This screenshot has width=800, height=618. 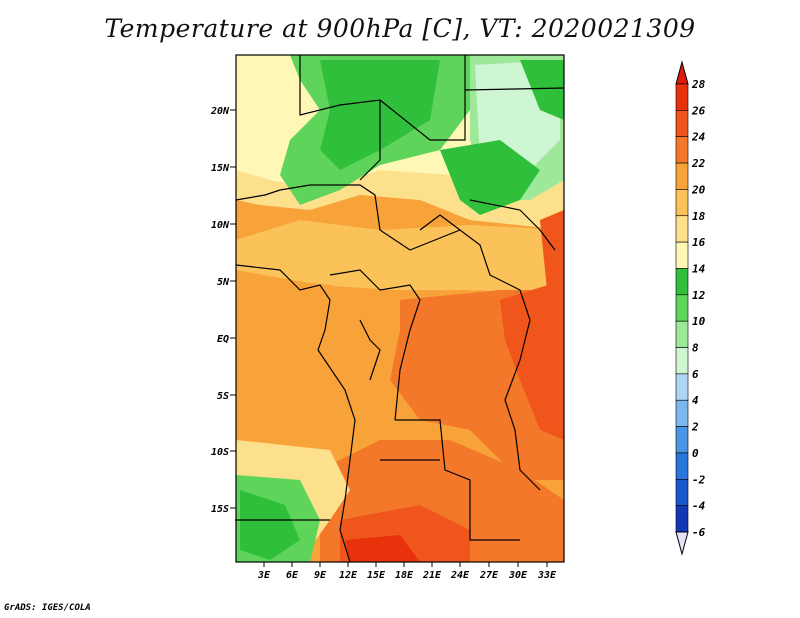 I want to click on lat-ticks, so click(x=233, y=309).